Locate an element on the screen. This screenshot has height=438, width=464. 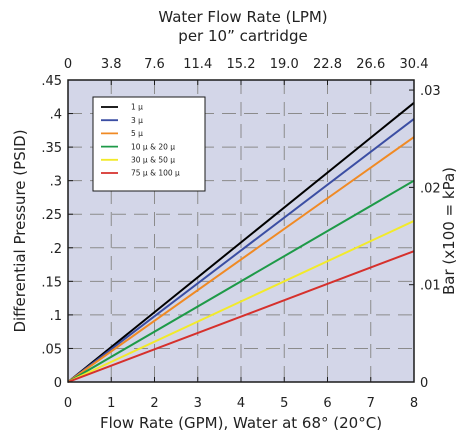
right-tick-label: .01 is located at coordinates (430, 286).